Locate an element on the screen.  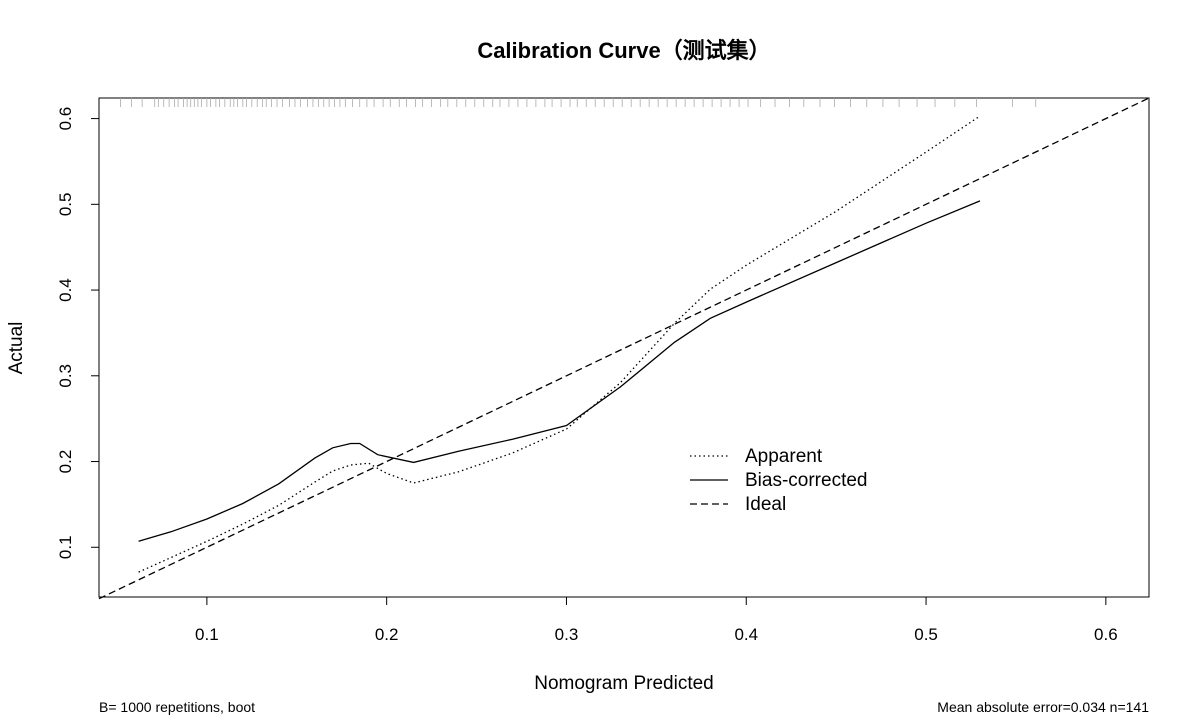
legend: Apparent Bias-corrected Ideal is located at coordinates (779, 480).